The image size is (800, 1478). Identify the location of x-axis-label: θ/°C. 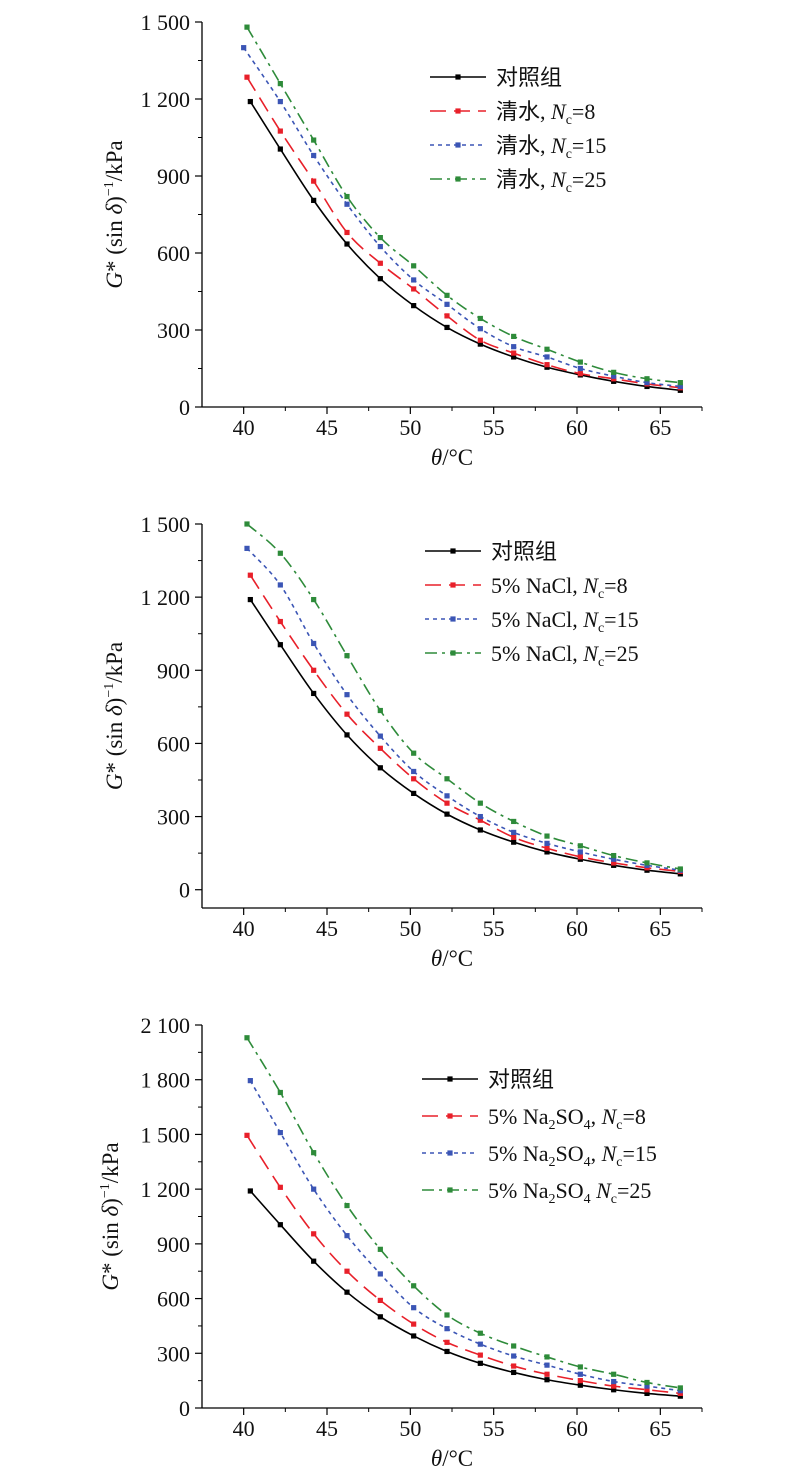
(452, 958).